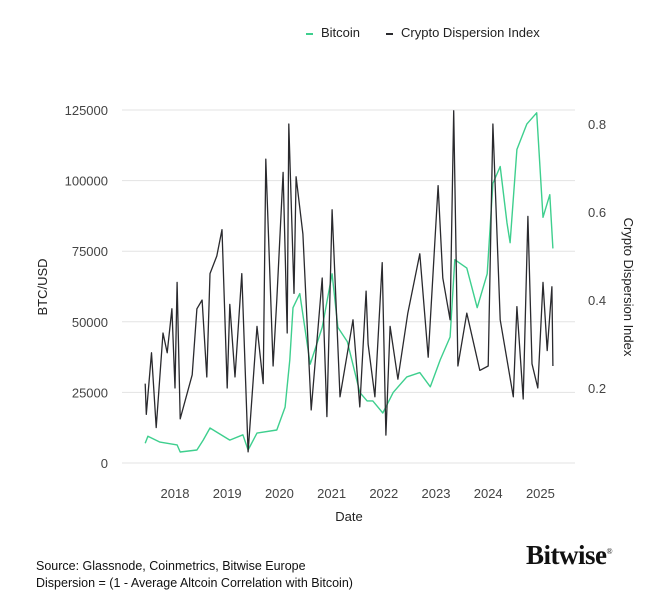 Image resolution: width=671 pixels, height=606 pixels. I want to click on y2-tick-label: 0.2, so click(597, 388).